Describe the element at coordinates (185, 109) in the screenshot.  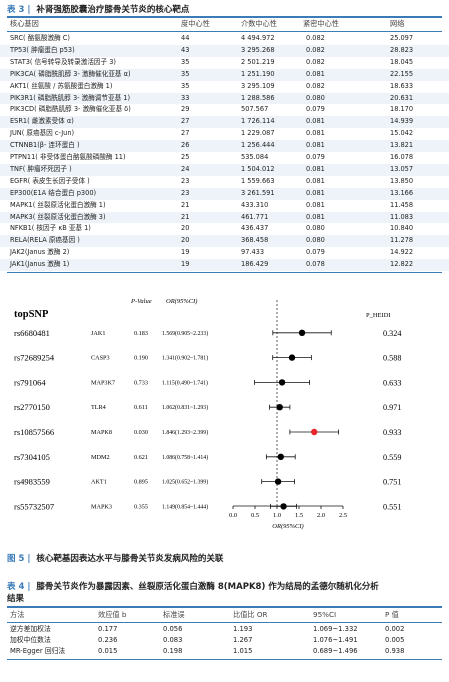
I see `table-cell: 29` at that location.